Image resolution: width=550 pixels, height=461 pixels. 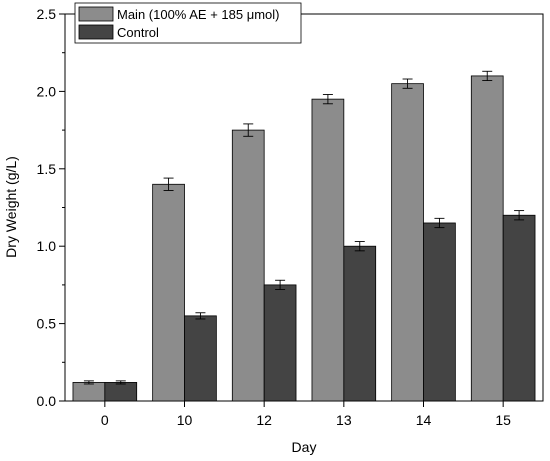 I want to click on y-tick-label: 2.5, so click(x=47, y=14).